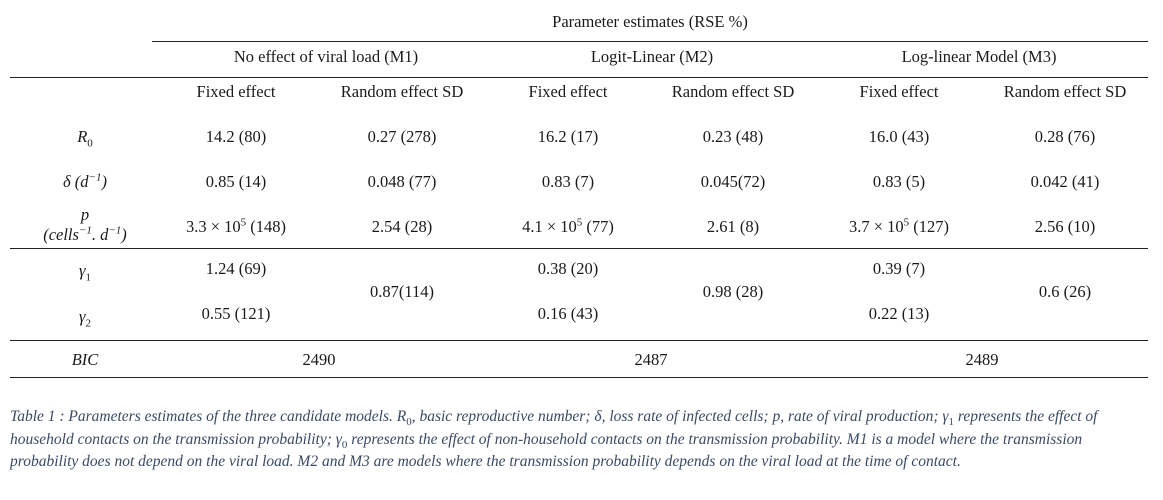  What do you see at coordinates (733, 291) in the screenshot?
I see `gamma-m2-random: 0.98 (28)` at bounding box center [733, 291].